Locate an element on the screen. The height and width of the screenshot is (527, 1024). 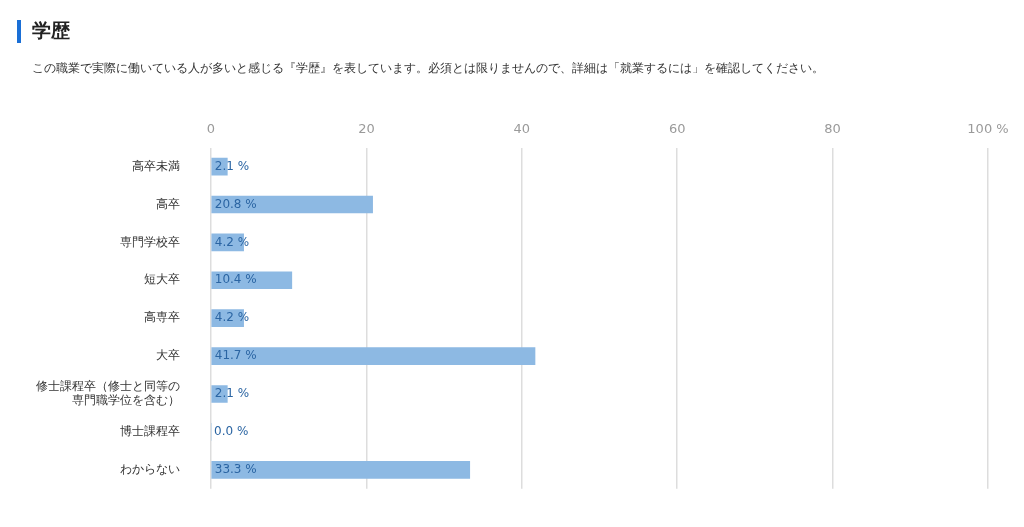
x-tick-label: 40 is located at coordinates (522, 129).